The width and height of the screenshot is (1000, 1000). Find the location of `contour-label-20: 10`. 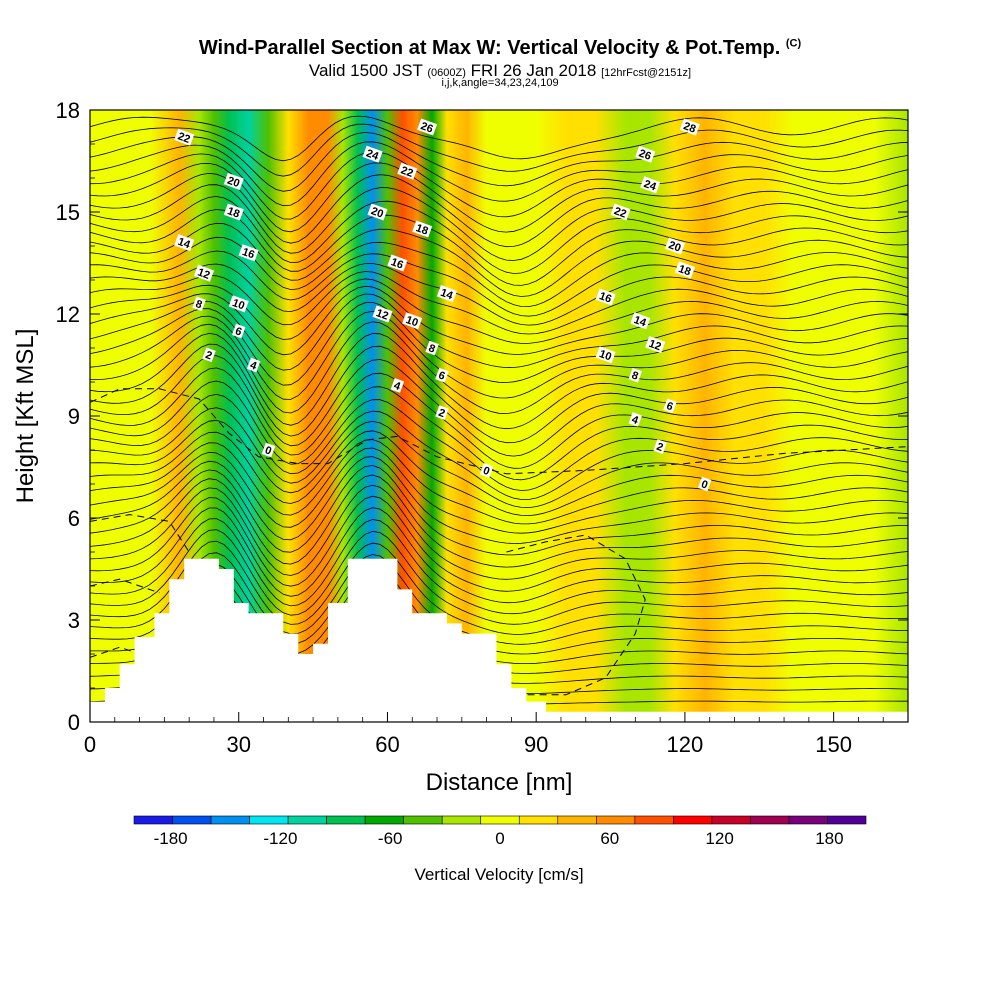

contour-label-20: 10 is located at coordinates (412, 321).